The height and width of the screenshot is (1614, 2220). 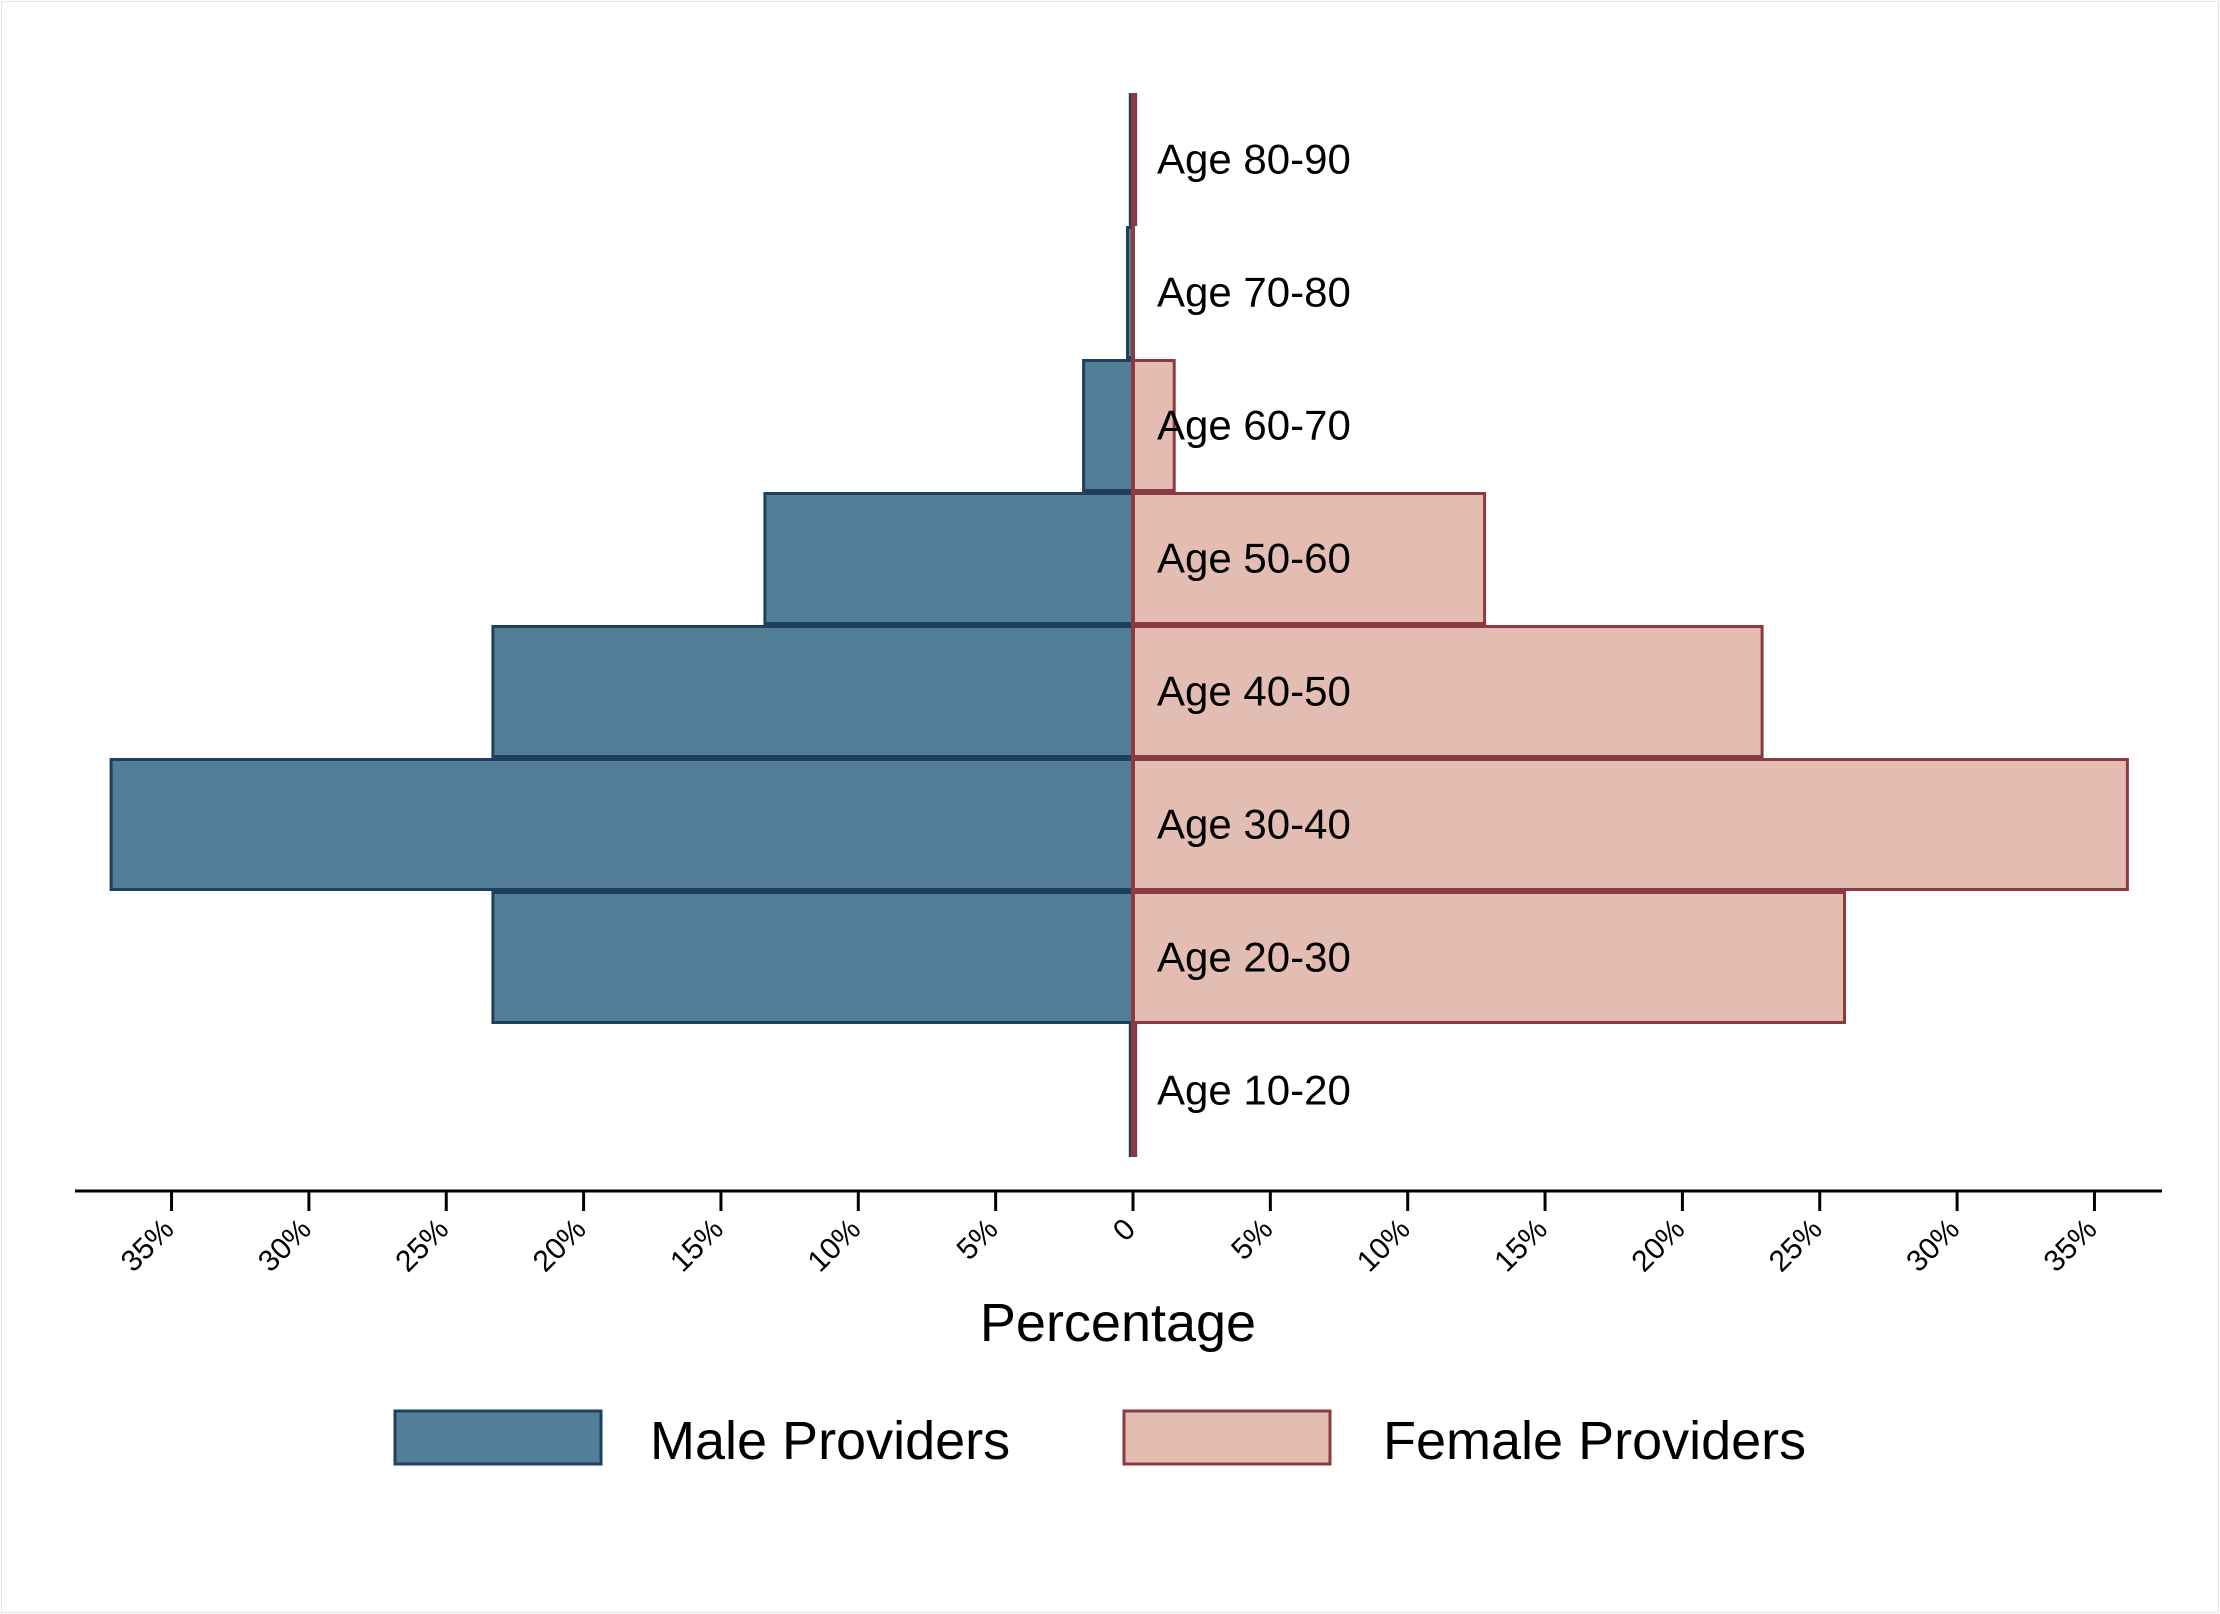 What do you see at coordinates (498, 1437) in the screenshot?
I see `legend-swatch-male` at bounding box center [498, 1437].